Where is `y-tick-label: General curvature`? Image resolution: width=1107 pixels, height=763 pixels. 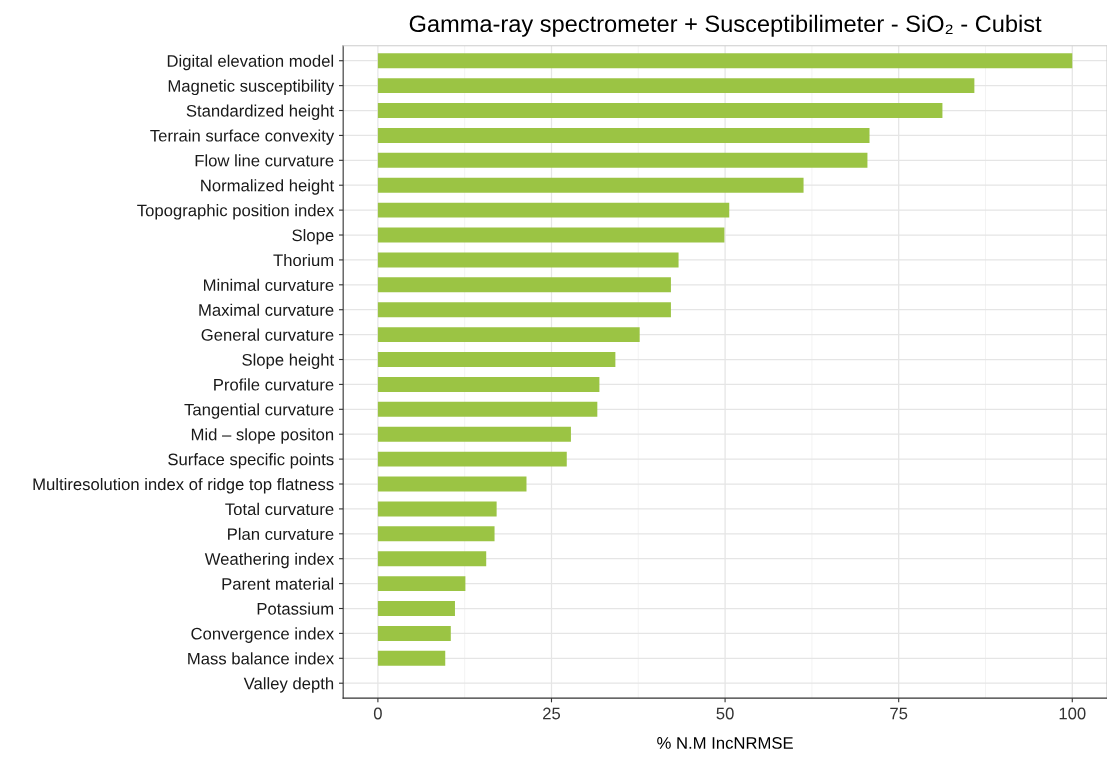 y-tick-label: General curvature is located at coordinates (267, 334).